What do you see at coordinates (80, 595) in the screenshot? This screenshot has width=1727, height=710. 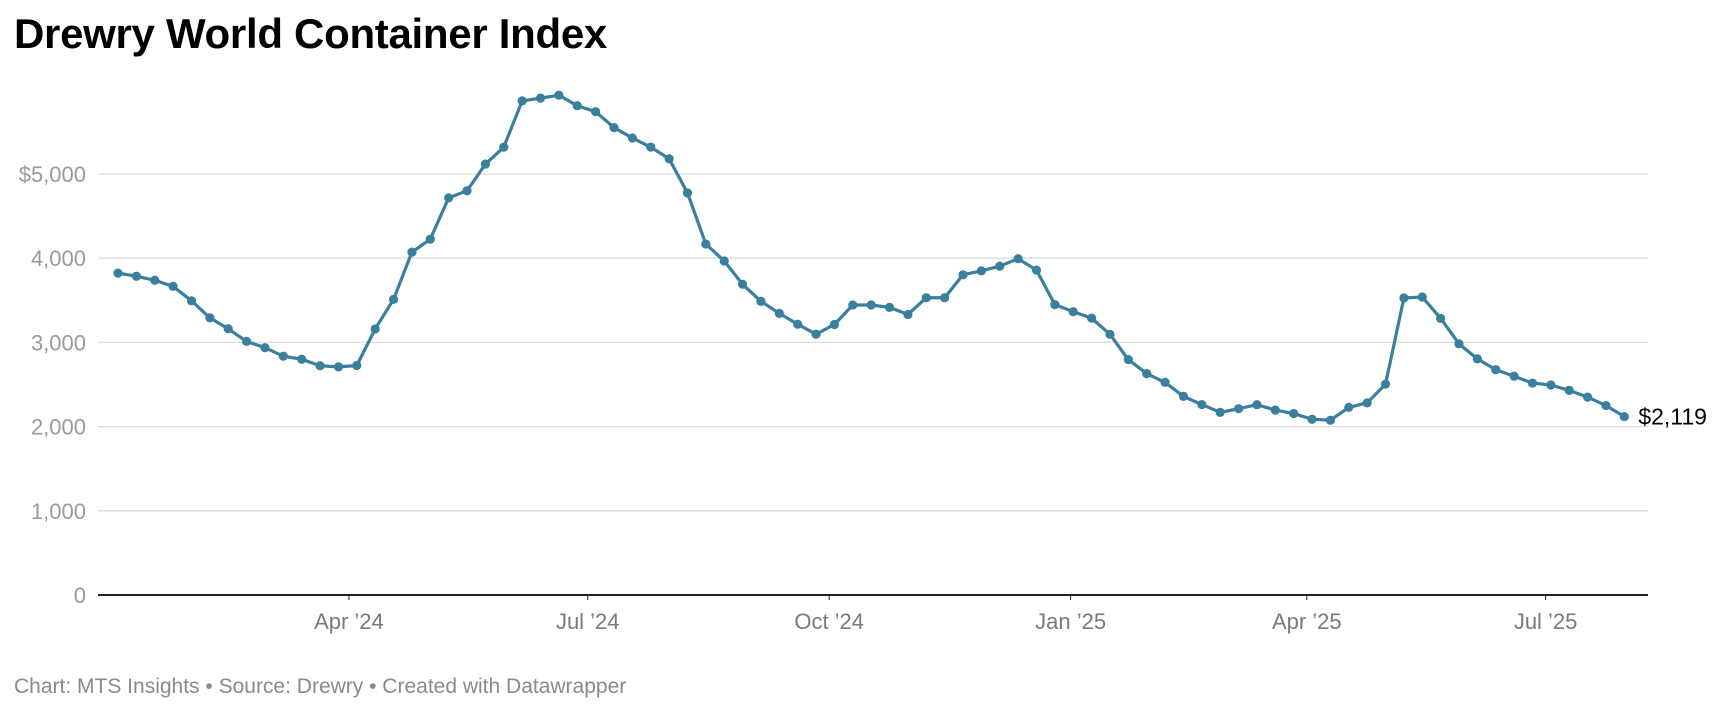 I see `y-tick-label: 0` at bounding box center [80, 595].